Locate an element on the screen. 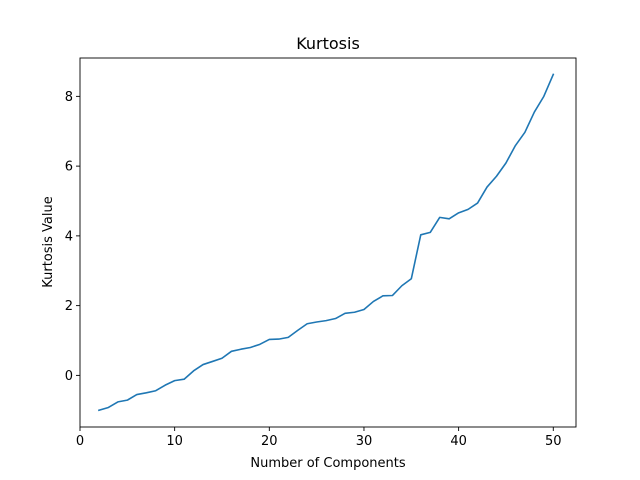  y-tick-label: 2 is located at coordinates (69, 306).